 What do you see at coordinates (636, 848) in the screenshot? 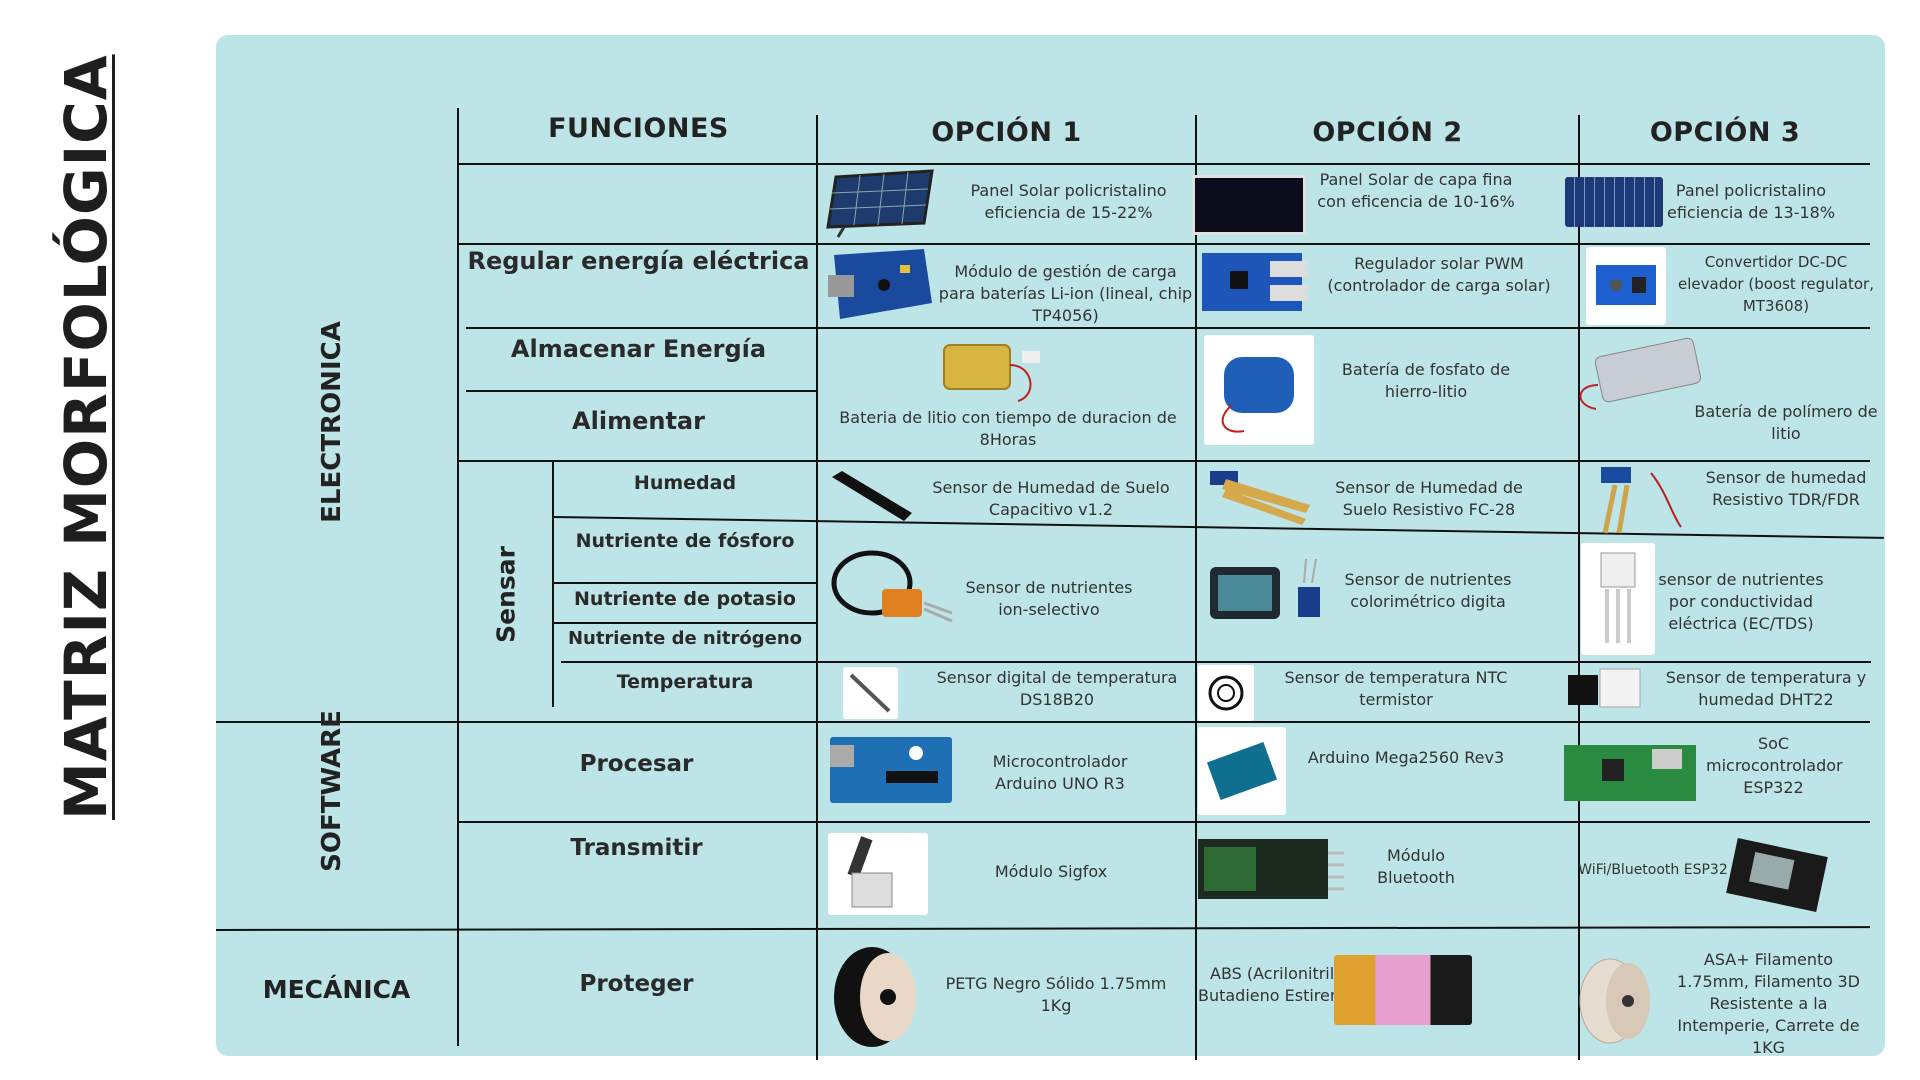
I see `function-transmit: Transmitir` at bounding box center [636, 848].